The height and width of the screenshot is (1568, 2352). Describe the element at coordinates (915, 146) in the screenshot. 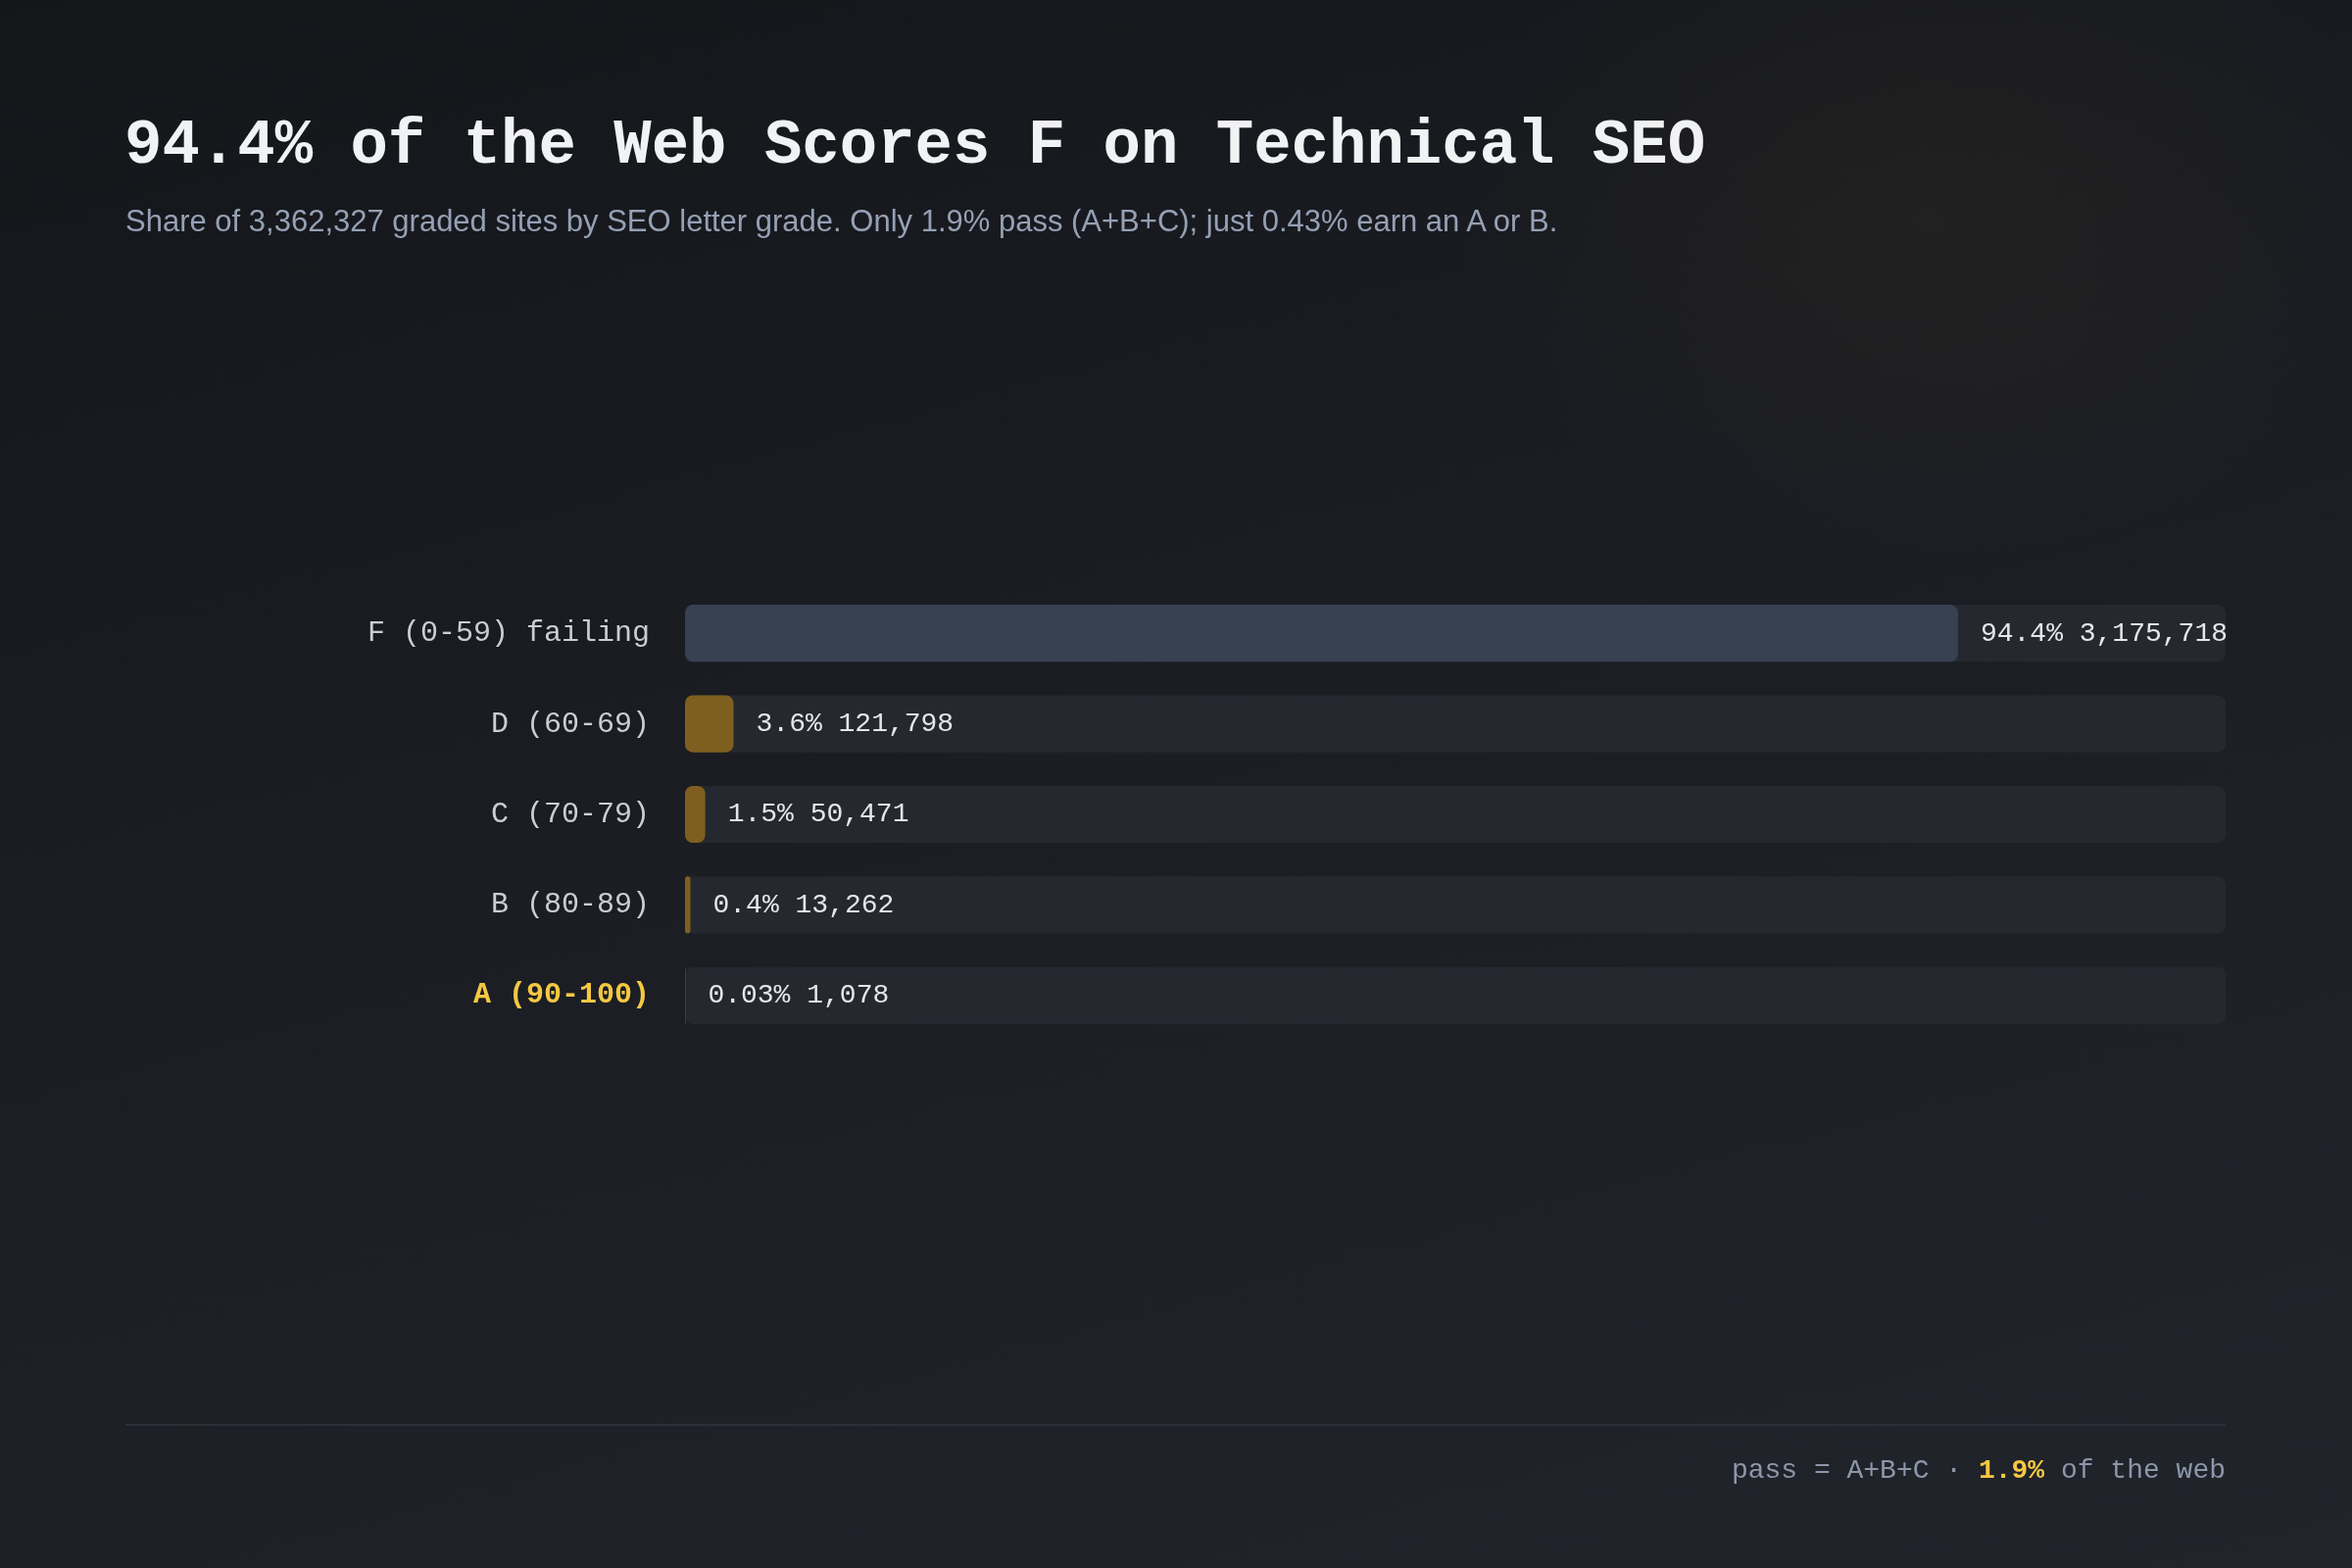

I see `chart-title: 94.4% of the Web Scores F on Technical SEO` at that location.